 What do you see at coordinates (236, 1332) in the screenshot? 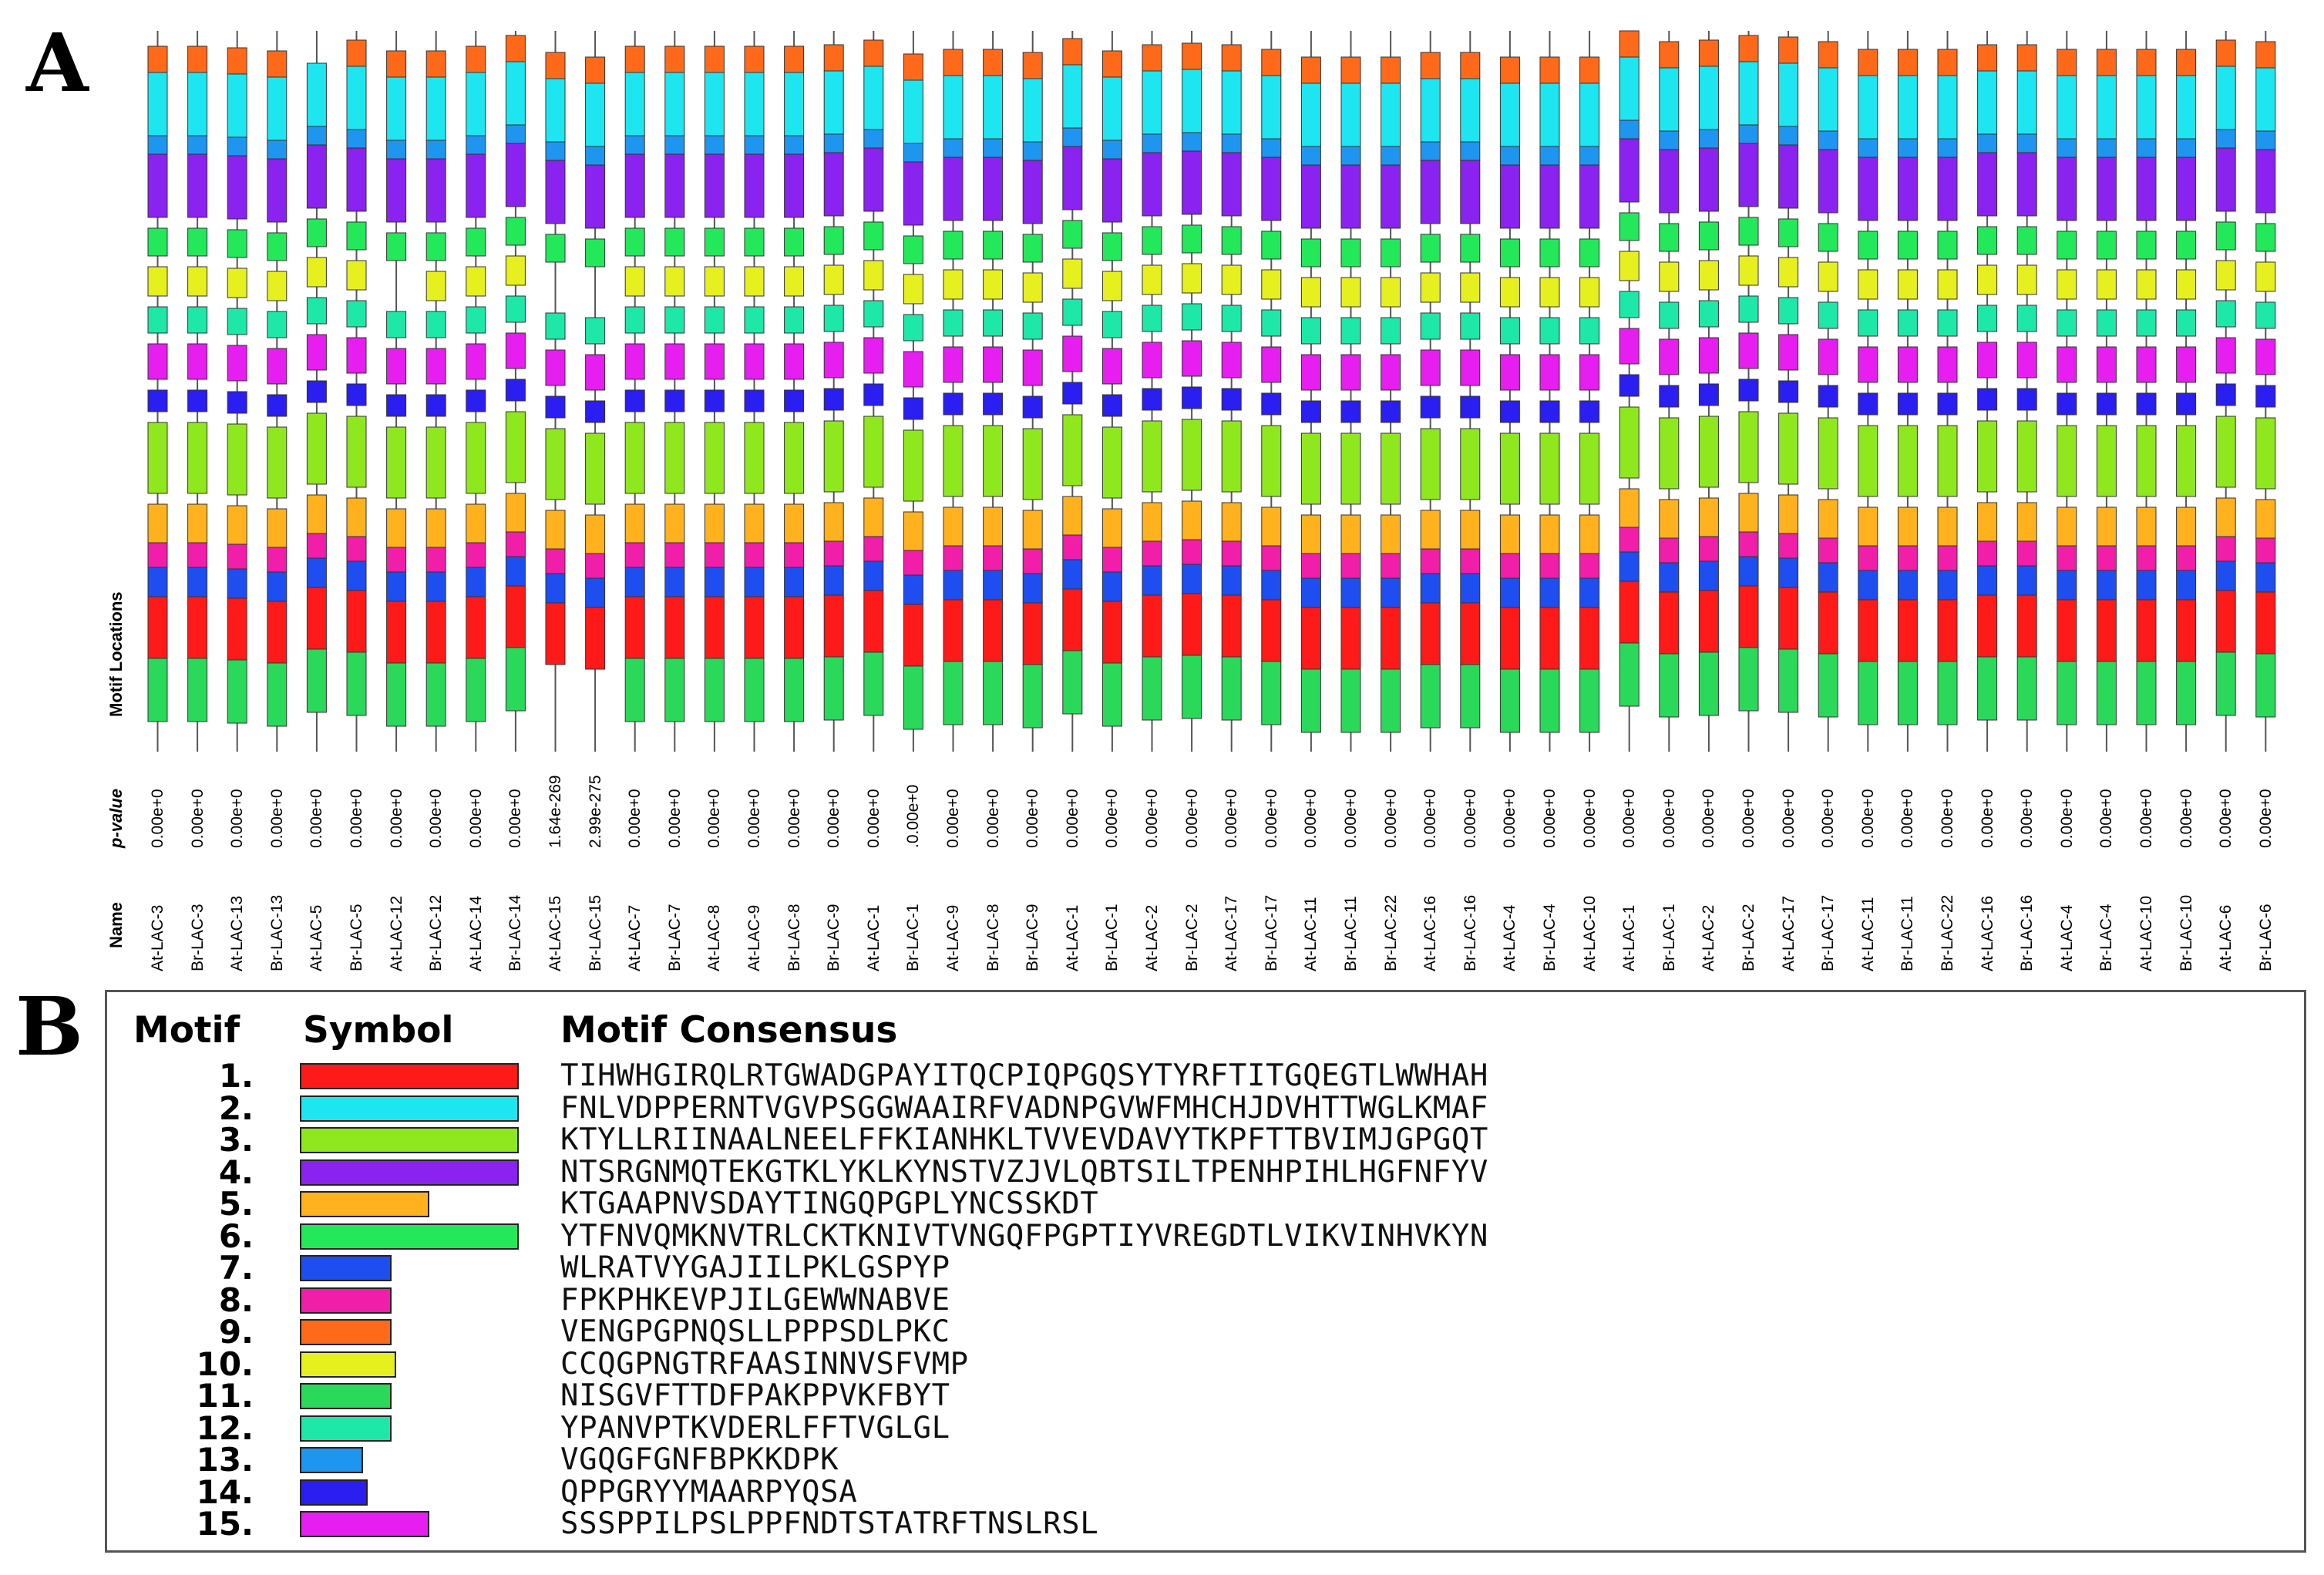
I see `motif-number: 9.` at bounding box center [236, 1332].